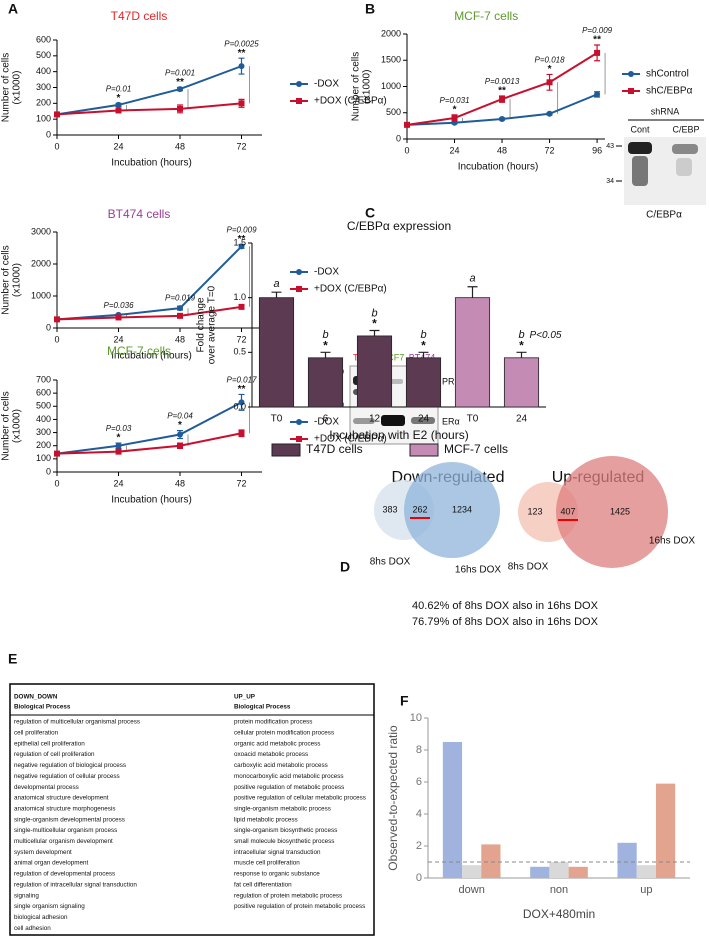 The width and height of the screenshot is (709, 942). Describe the element at coordinates (345, 567) in the screenshot. I see `panel-label: D` at that location.